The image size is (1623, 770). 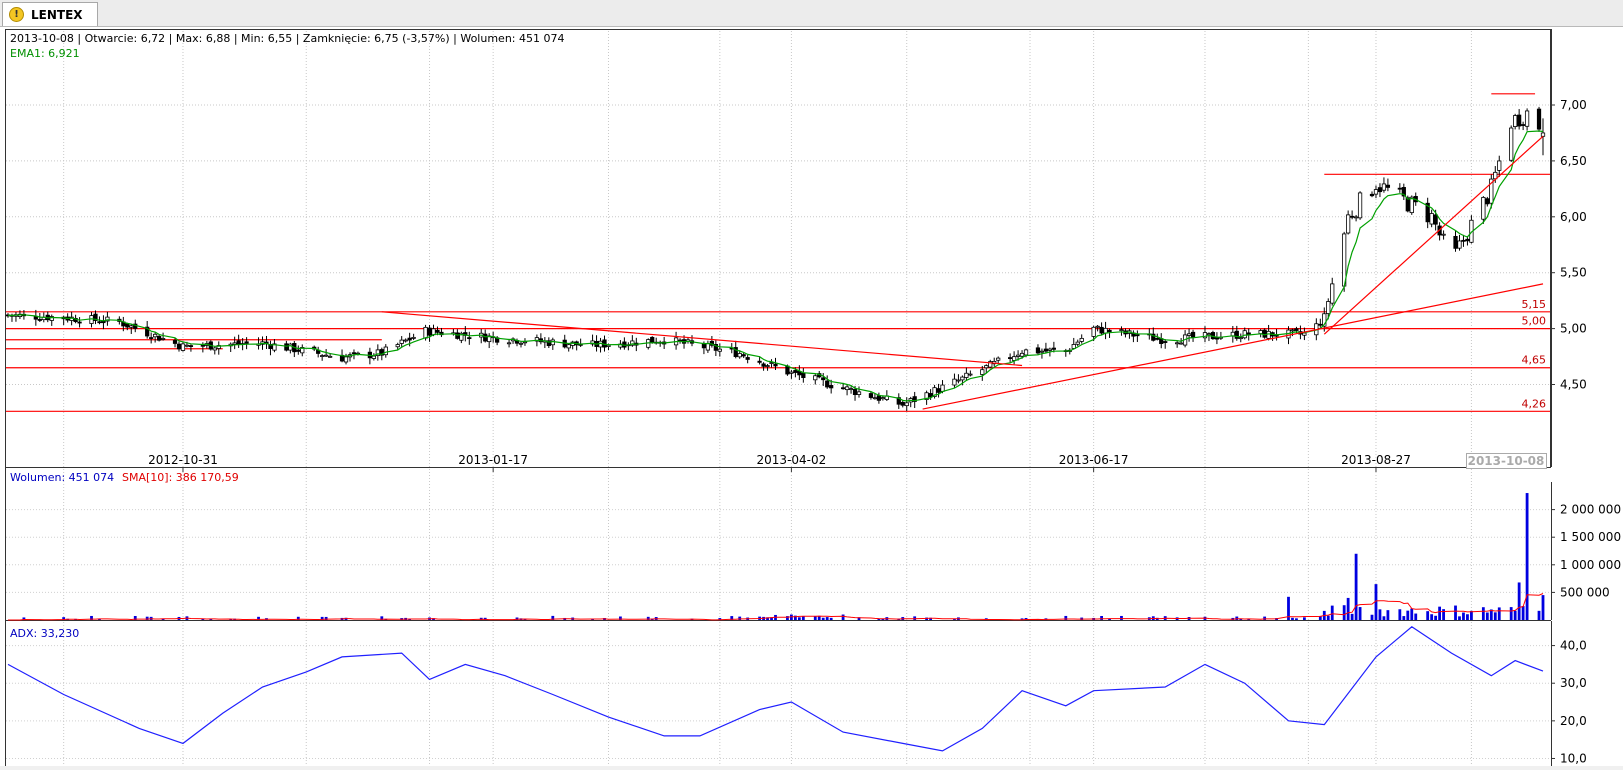 I want to click on y-tick-label: 30,0, so click(x=1573, y=683).